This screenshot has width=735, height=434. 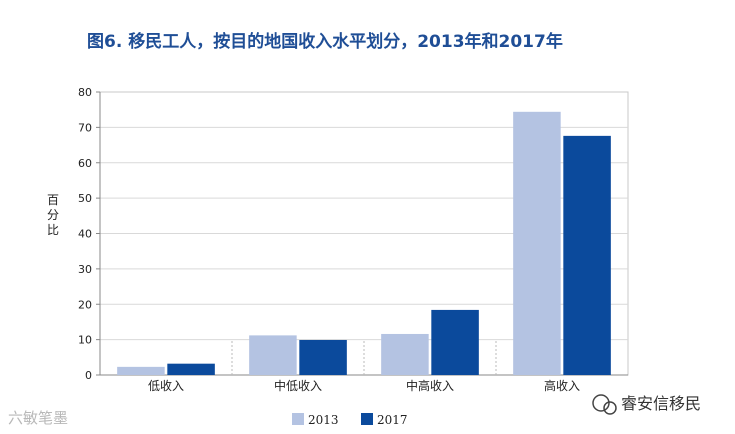 What do you see at coordinates (354, 410) in the screenshot?
I see `overlay-marks: 六敏笔墨 睿安信移民` at bounding box center [354, 410].